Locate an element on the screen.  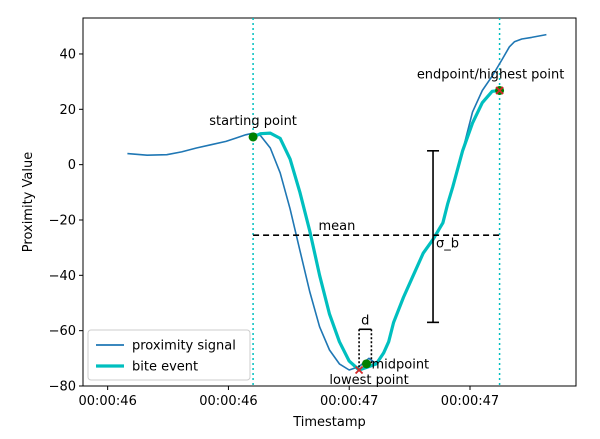
d-label: d is located at coordinates (365, 320).